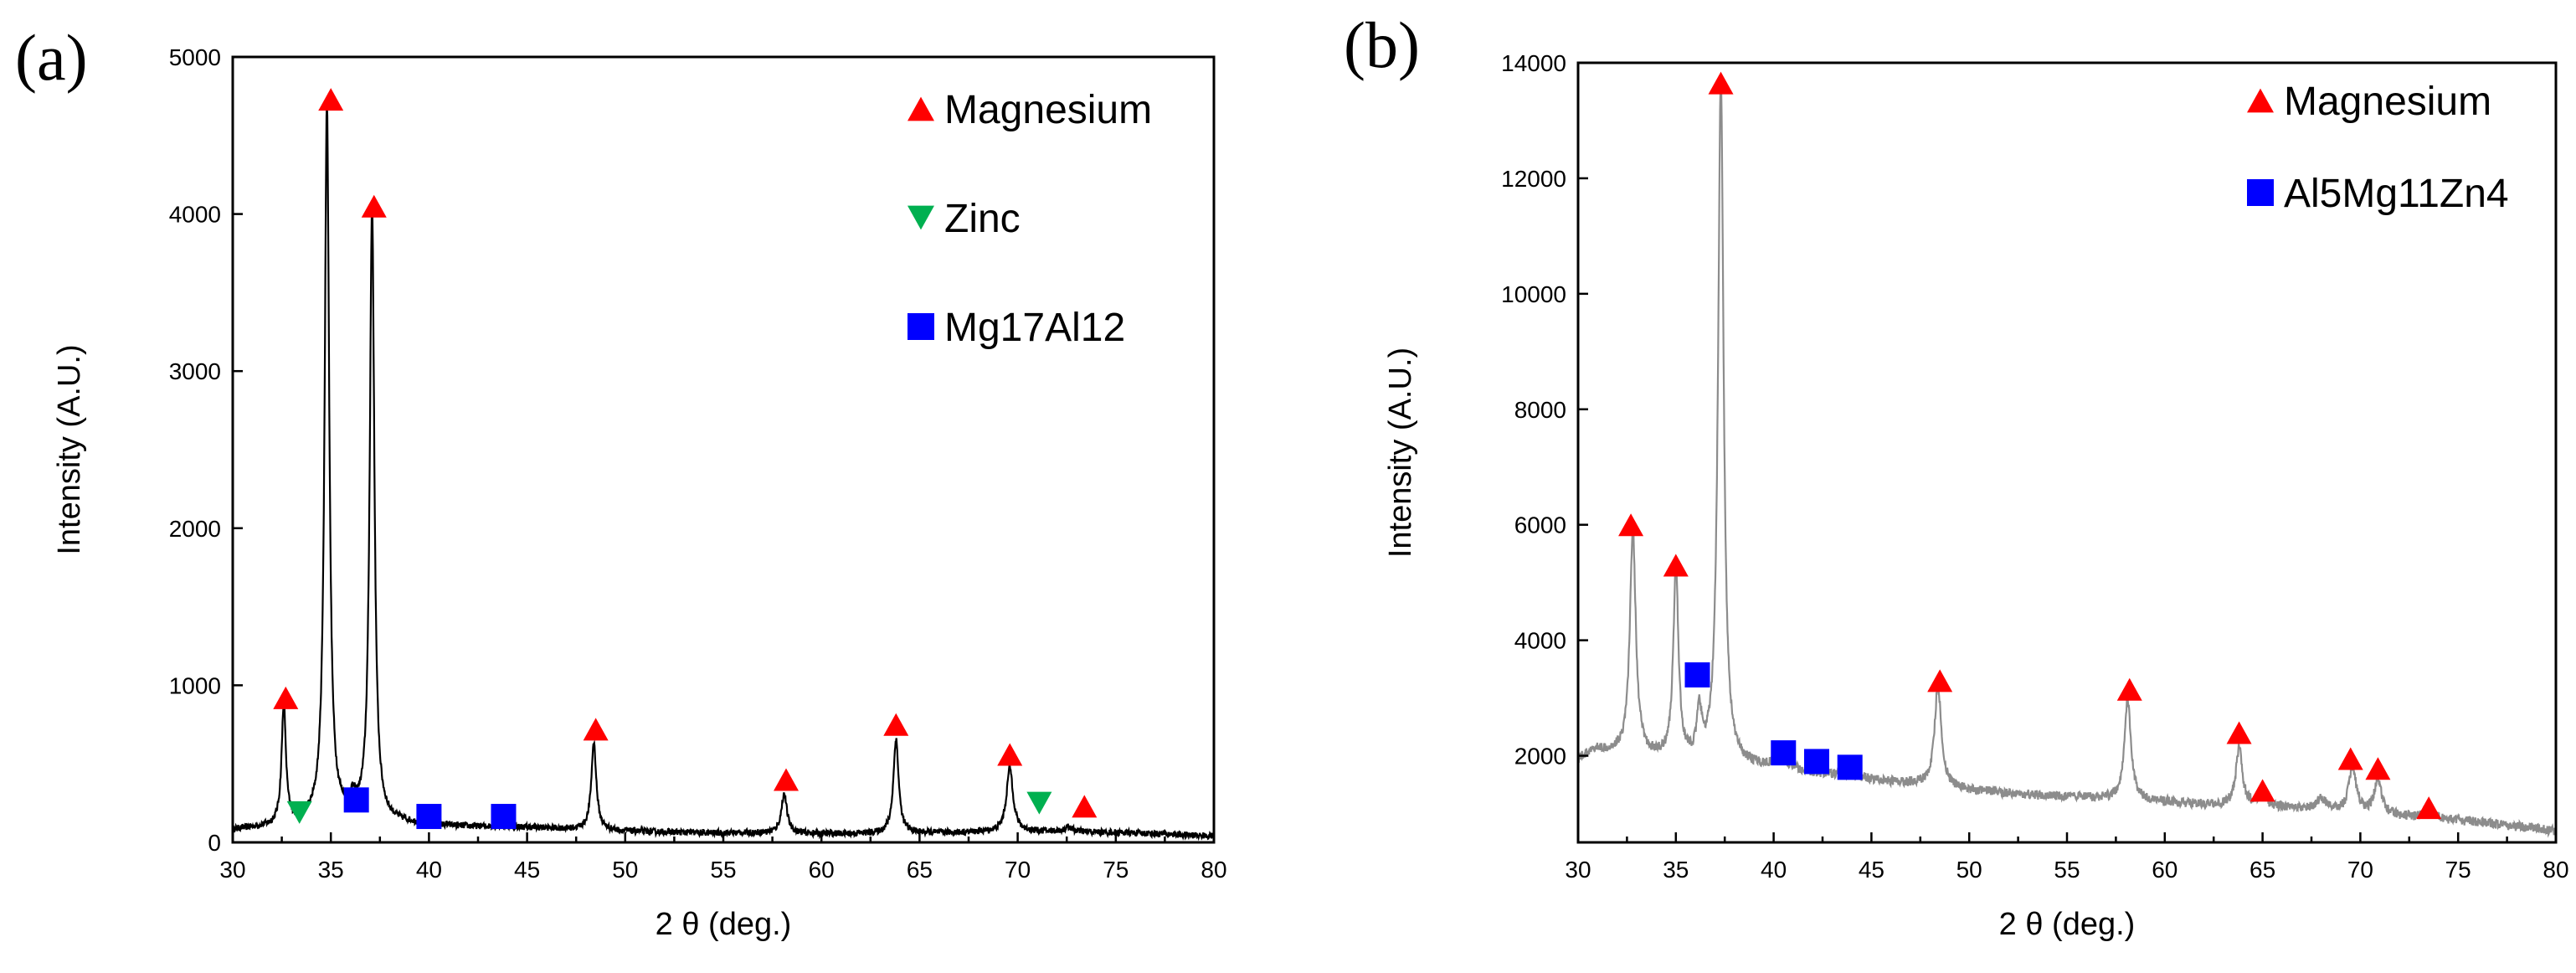  Describe the element at coordinates (1382, 44) in the screenshot. I see `panel-label: (b)` at that location.